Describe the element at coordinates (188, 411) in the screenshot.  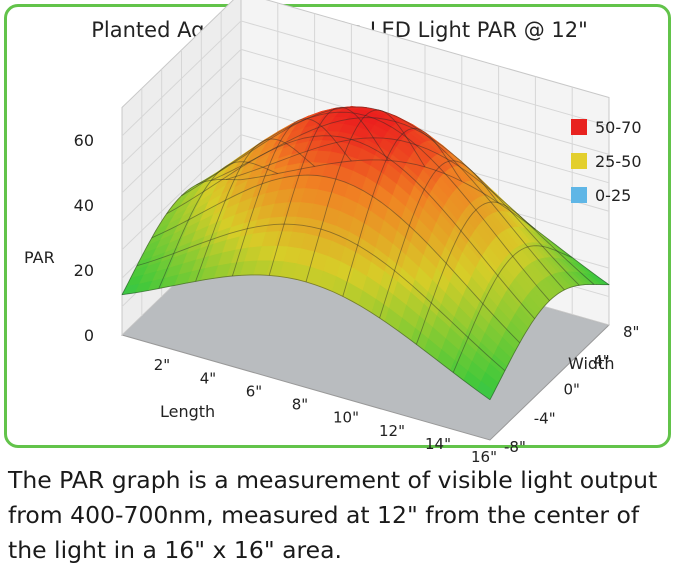
I see `x-axis-label: Length` at that location.